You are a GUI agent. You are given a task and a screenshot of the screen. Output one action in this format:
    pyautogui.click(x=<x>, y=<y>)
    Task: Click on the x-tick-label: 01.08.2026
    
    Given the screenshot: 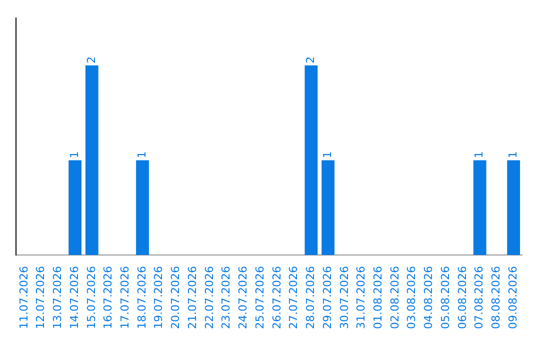 What is the action you would take?
    pyautogui.click(x=377, y=298)
    